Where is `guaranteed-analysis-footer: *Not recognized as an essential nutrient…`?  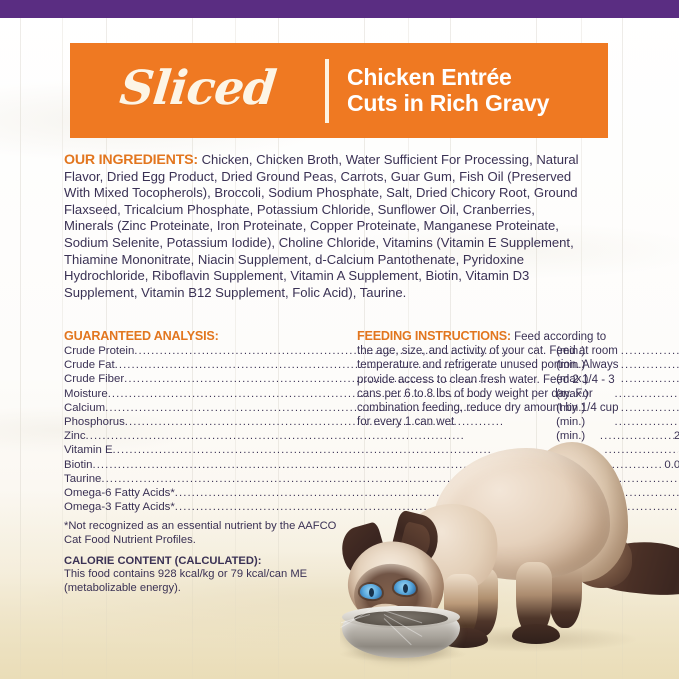
guaranteed-analysis-footer: *Not recognized as an essential nutrient… is located at coordinates (208, 557).